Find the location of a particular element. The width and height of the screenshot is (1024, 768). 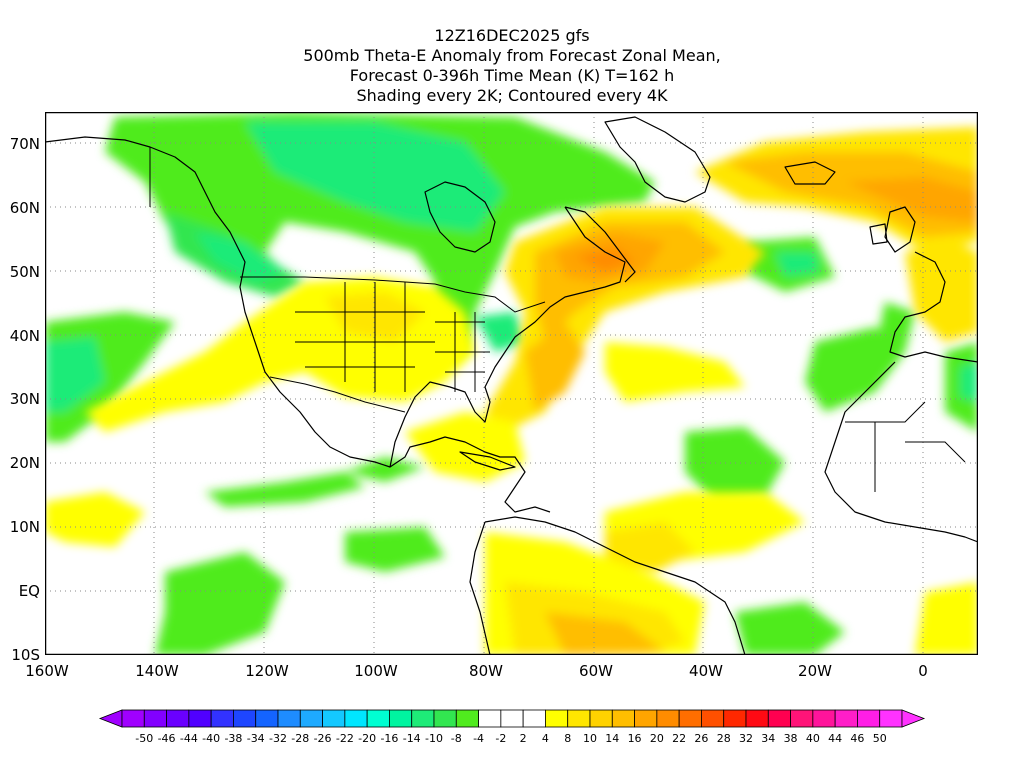

pacific-deep-negative-anomaly is located at coordinates (75, 374).